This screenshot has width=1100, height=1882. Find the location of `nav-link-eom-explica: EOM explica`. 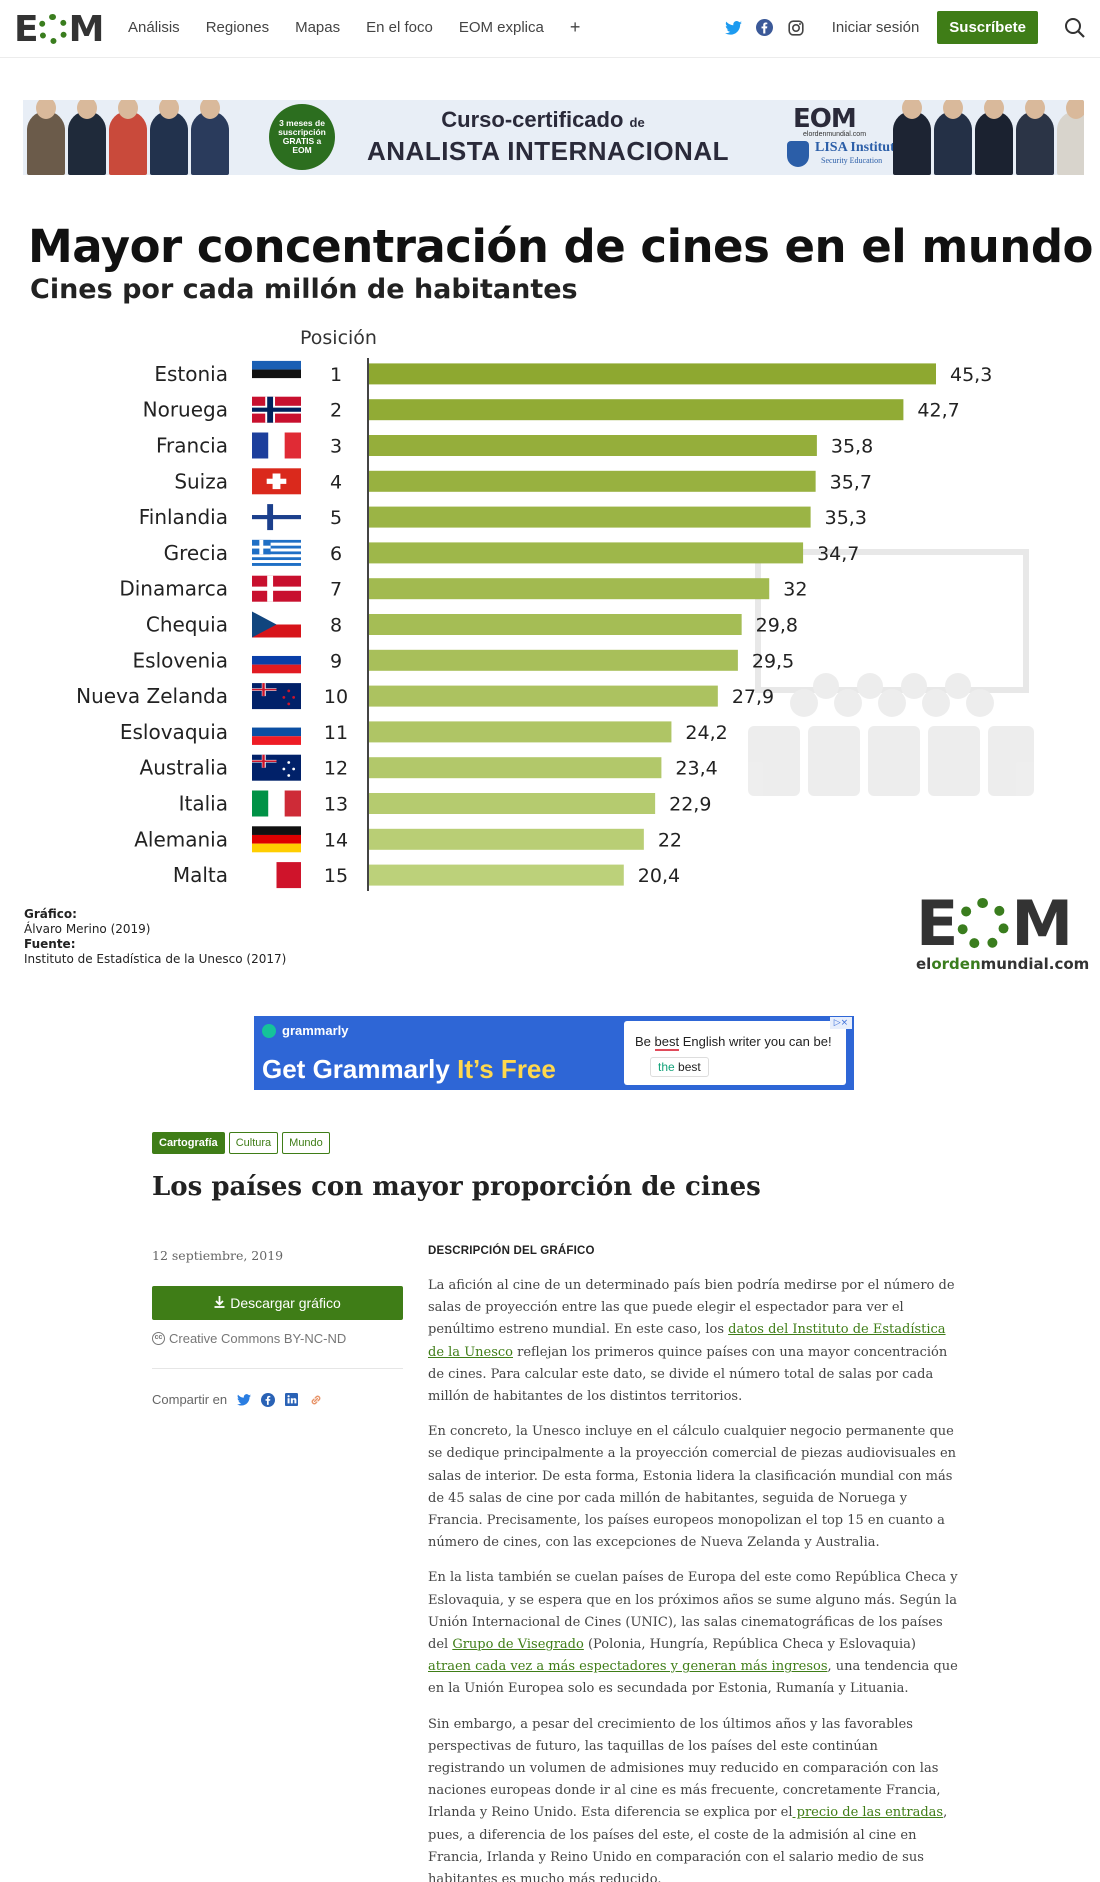

nav-link-eom-explica: EOM explica is located at coordinates (501, 27).